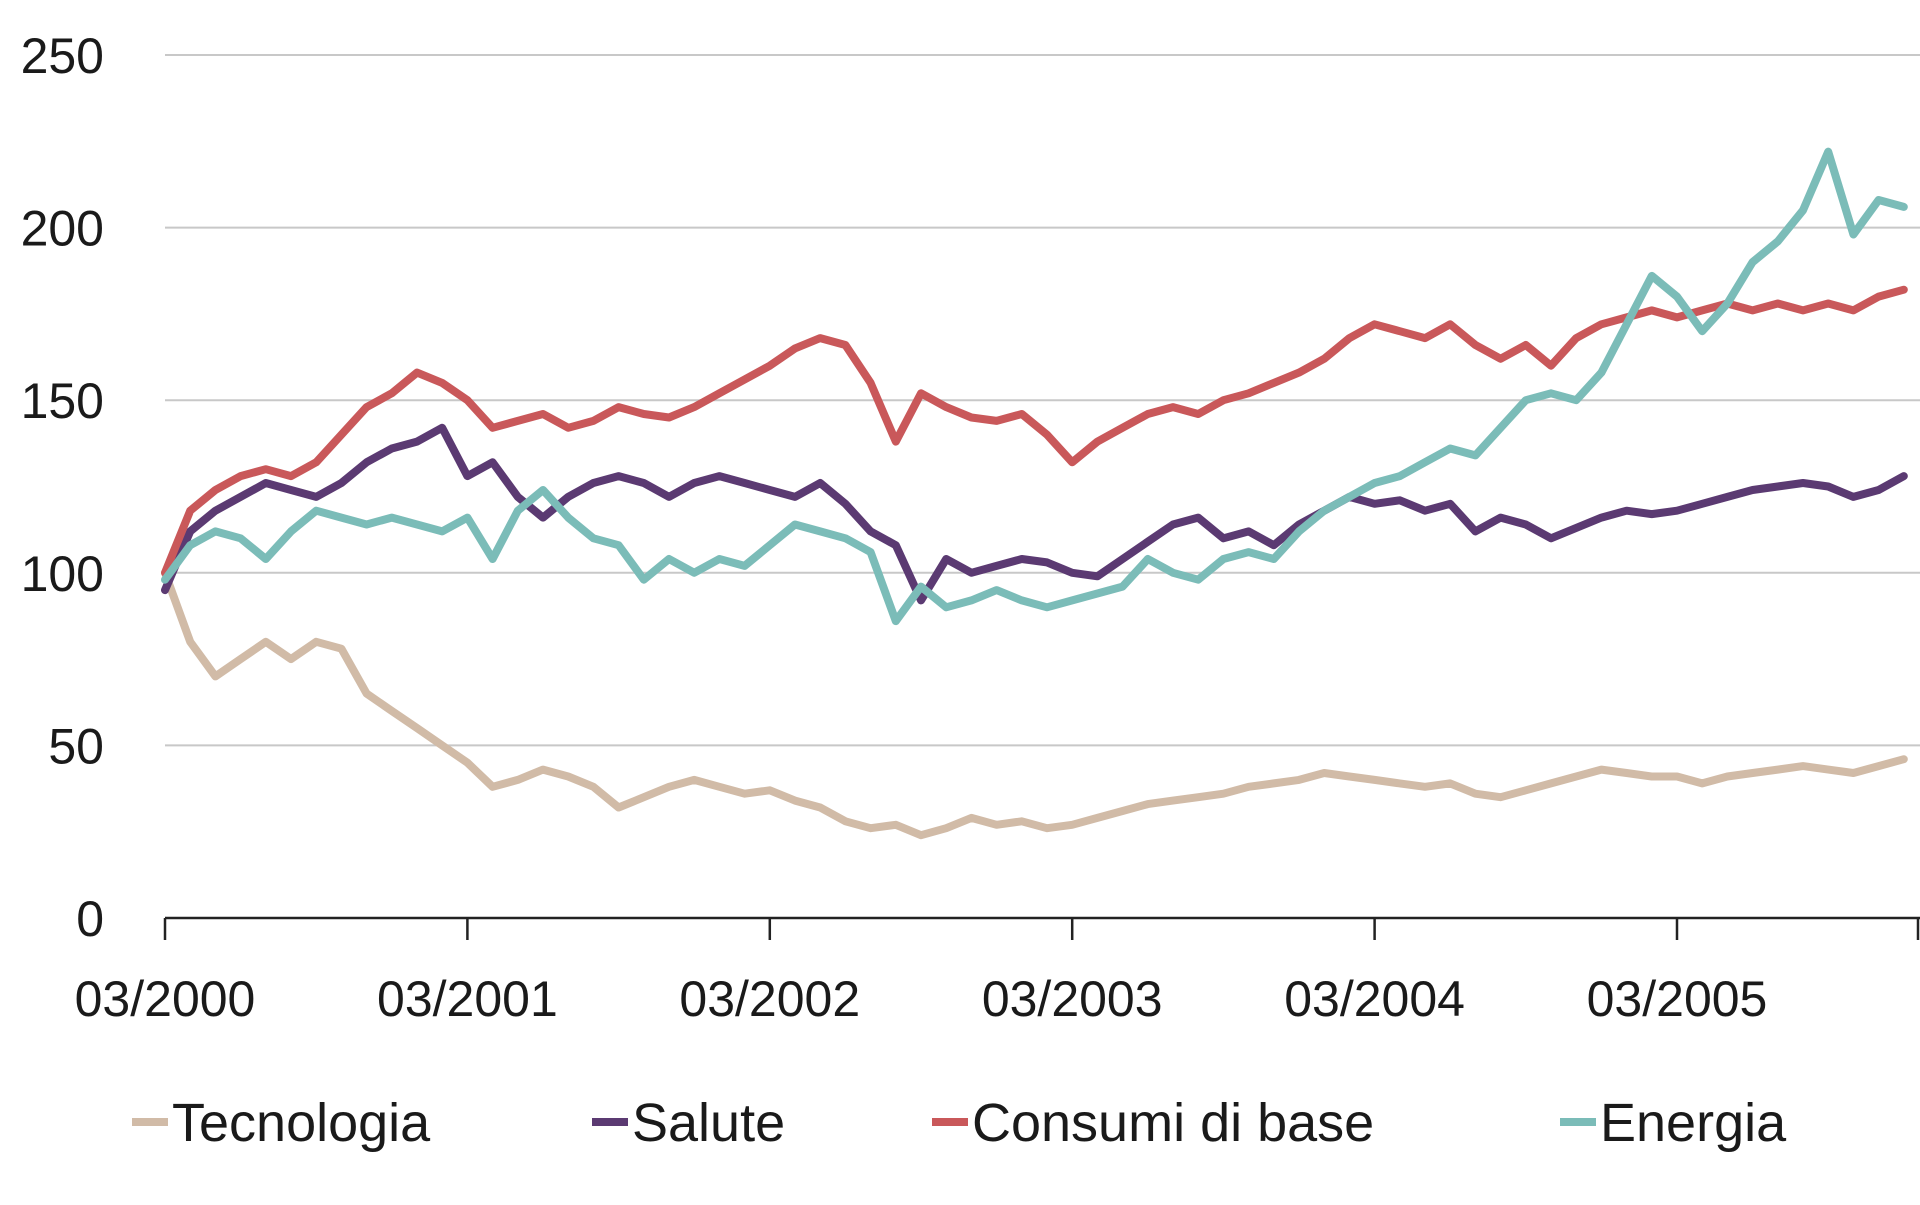  Describe the element at coordinates (1693, 1123) in the screenshot. I see `legend-label-energia: Energia` at that location.